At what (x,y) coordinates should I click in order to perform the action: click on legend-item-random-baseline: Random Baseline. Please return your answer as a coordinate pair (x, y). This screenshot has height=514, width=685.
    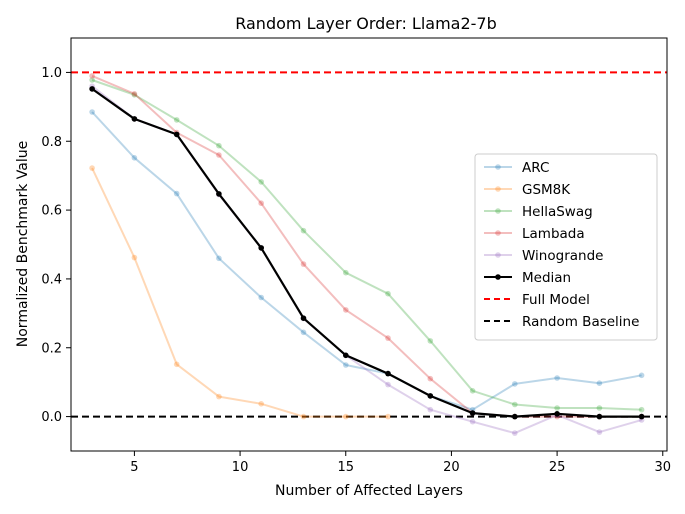
    Looking at the image, I should click on (561, 322).